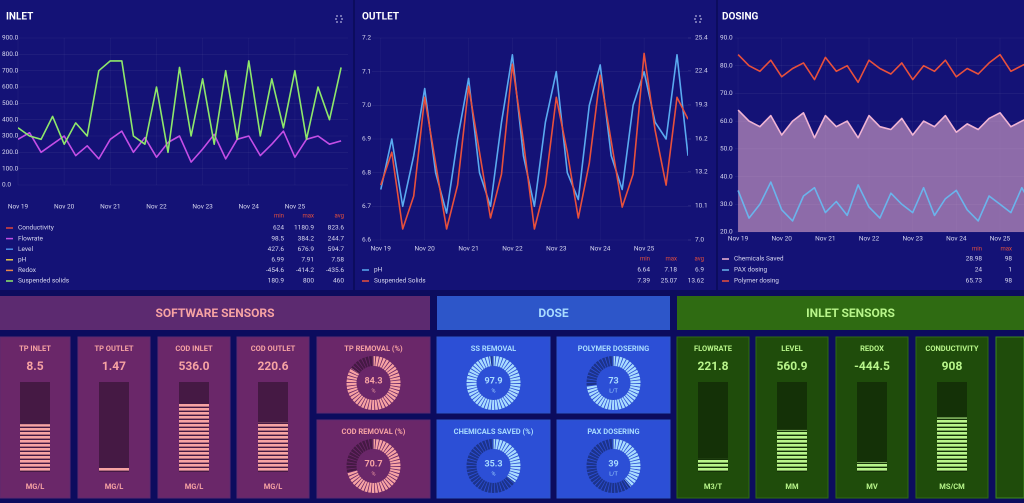 The image size is (1024, 503). What do you see at coordinates (19, 17) in the screenshot?
I see `chart-title: INLET` at bounding box center [19, 17].